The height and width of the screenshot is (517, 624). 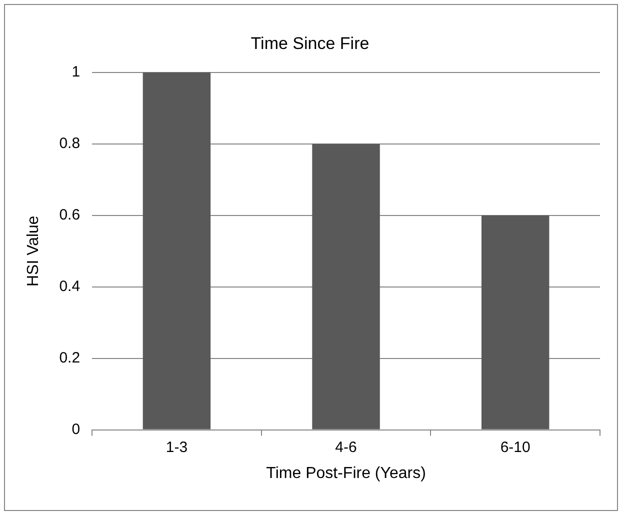 What do you see at coordinates (177, 447) in the screenshot?
I see `x-tick-label: 1-3` at bounding box center [177, 447].